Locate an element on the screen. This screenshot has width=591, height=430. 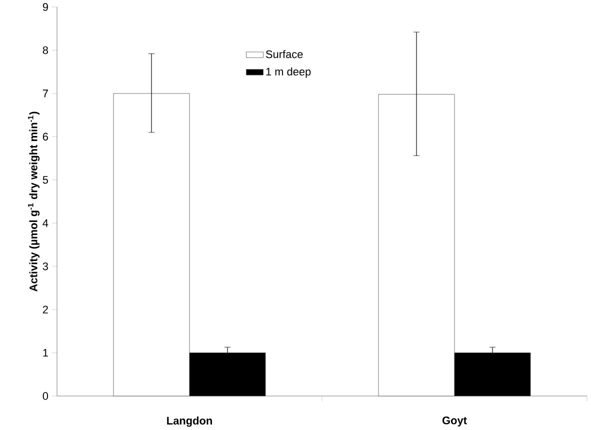
y-tick-label: 6 is located at coordinates (45, 136).